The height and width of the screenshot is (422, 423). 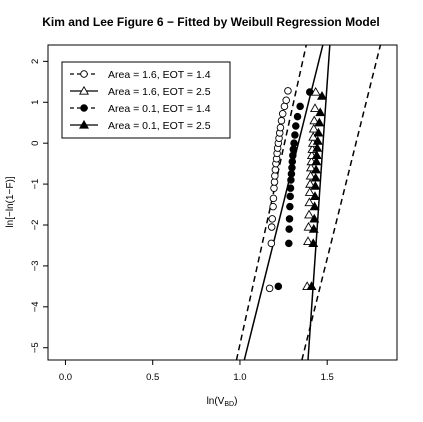 I want to click on y-tick-label: 2, so click(x=35, y=61).